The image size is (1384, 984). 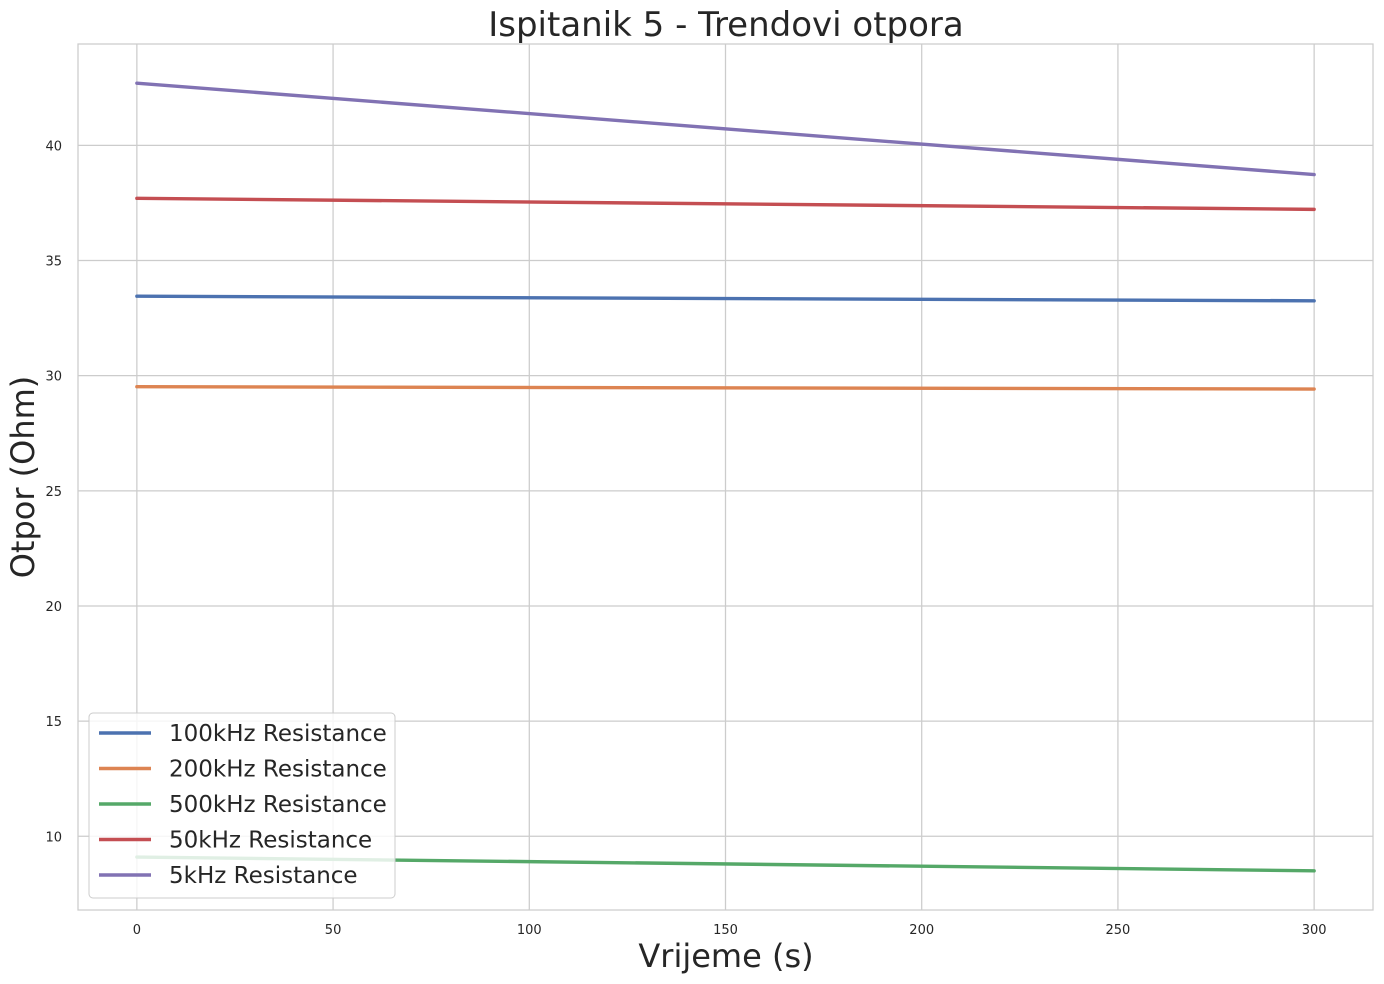 I want to click on chart-title: Ispitanik 5 - Trendovi otpora, so click(x=726, y=25).